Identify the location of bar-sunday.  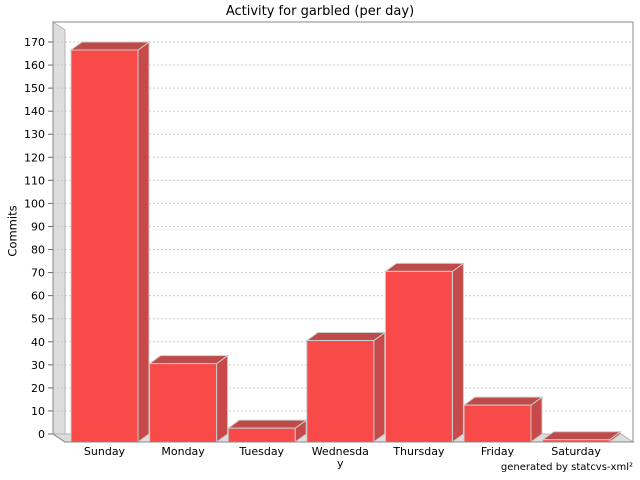
(110, 242).